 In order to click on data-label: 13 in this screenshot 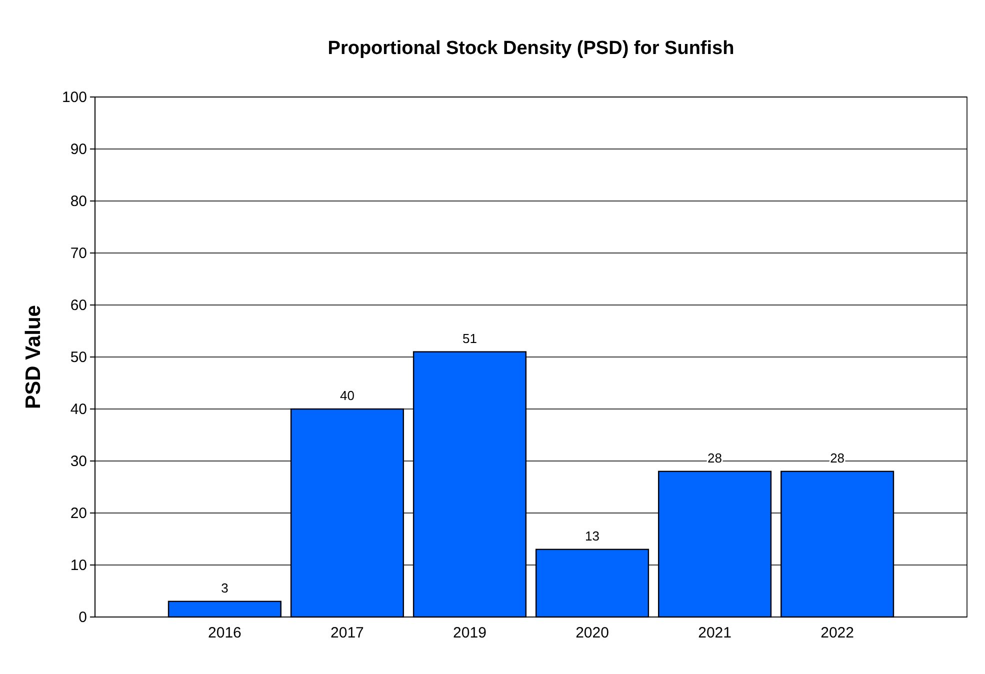, I will do `click(592, 536)`.